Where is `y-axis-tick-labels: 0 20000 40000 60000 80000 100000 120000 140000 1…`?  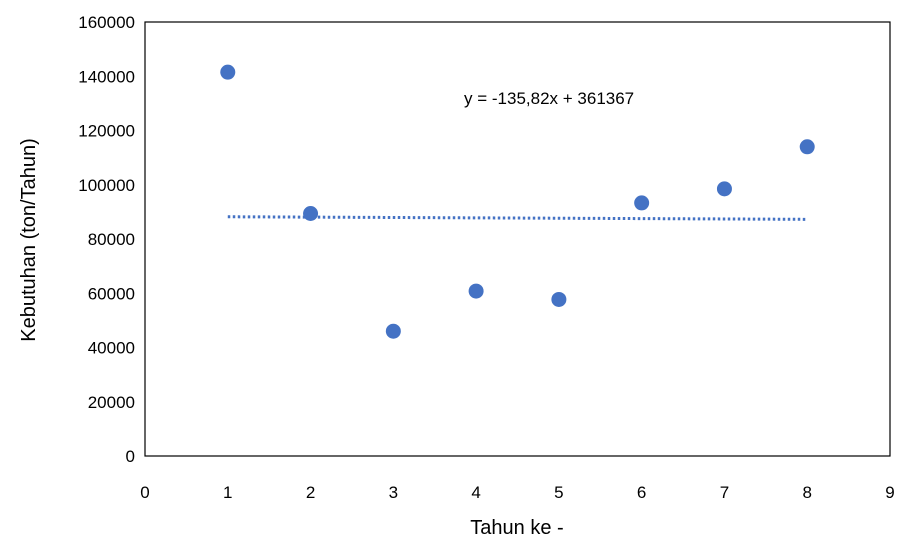
y-axis-tick-labels: 0 20000 40000 60000 80000 100000 120000 140000 1… is located at coordinates (106, 239).